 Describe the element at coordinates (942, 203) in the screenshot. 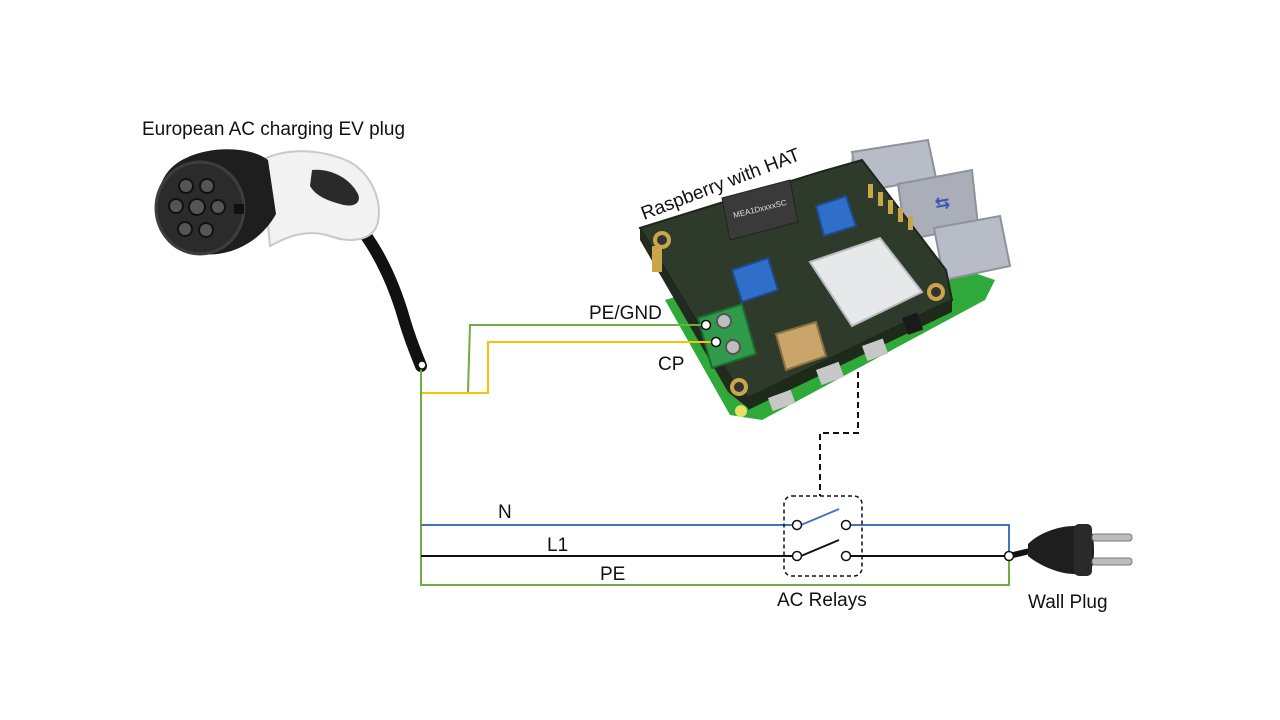

I see `usb-logo-icon: ⇆` at that location.